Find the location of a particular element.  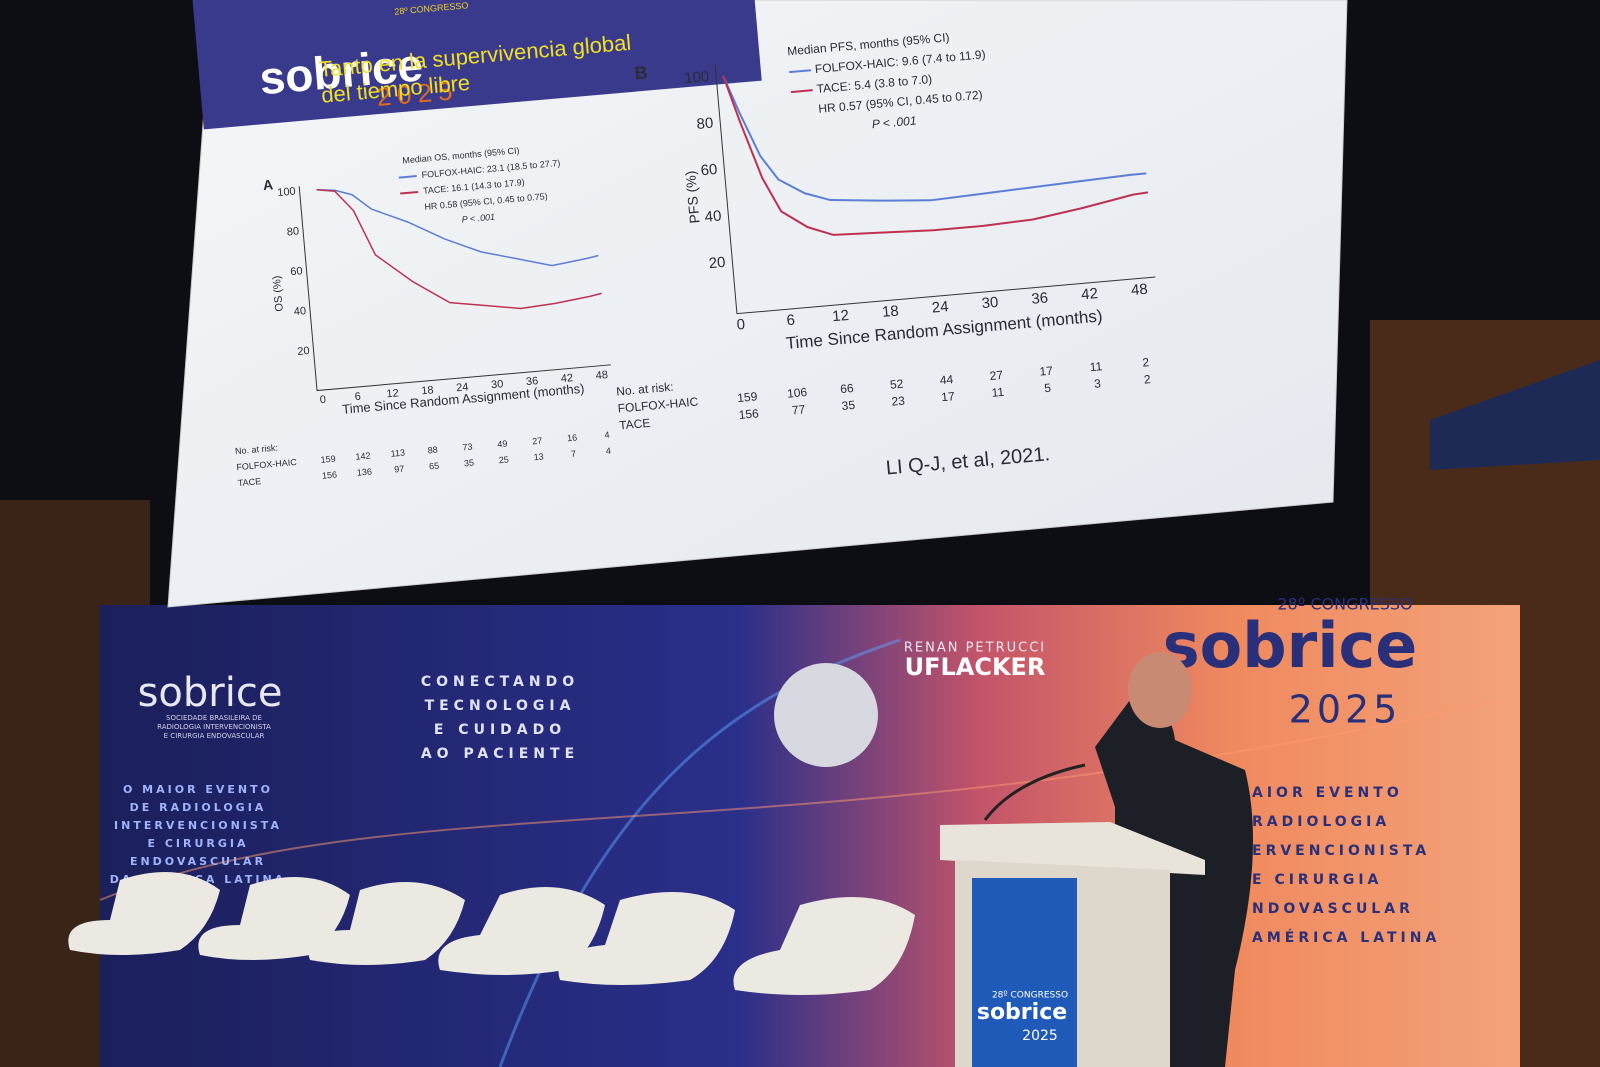

risk-value: 106 is located at coordinates (796, 393).